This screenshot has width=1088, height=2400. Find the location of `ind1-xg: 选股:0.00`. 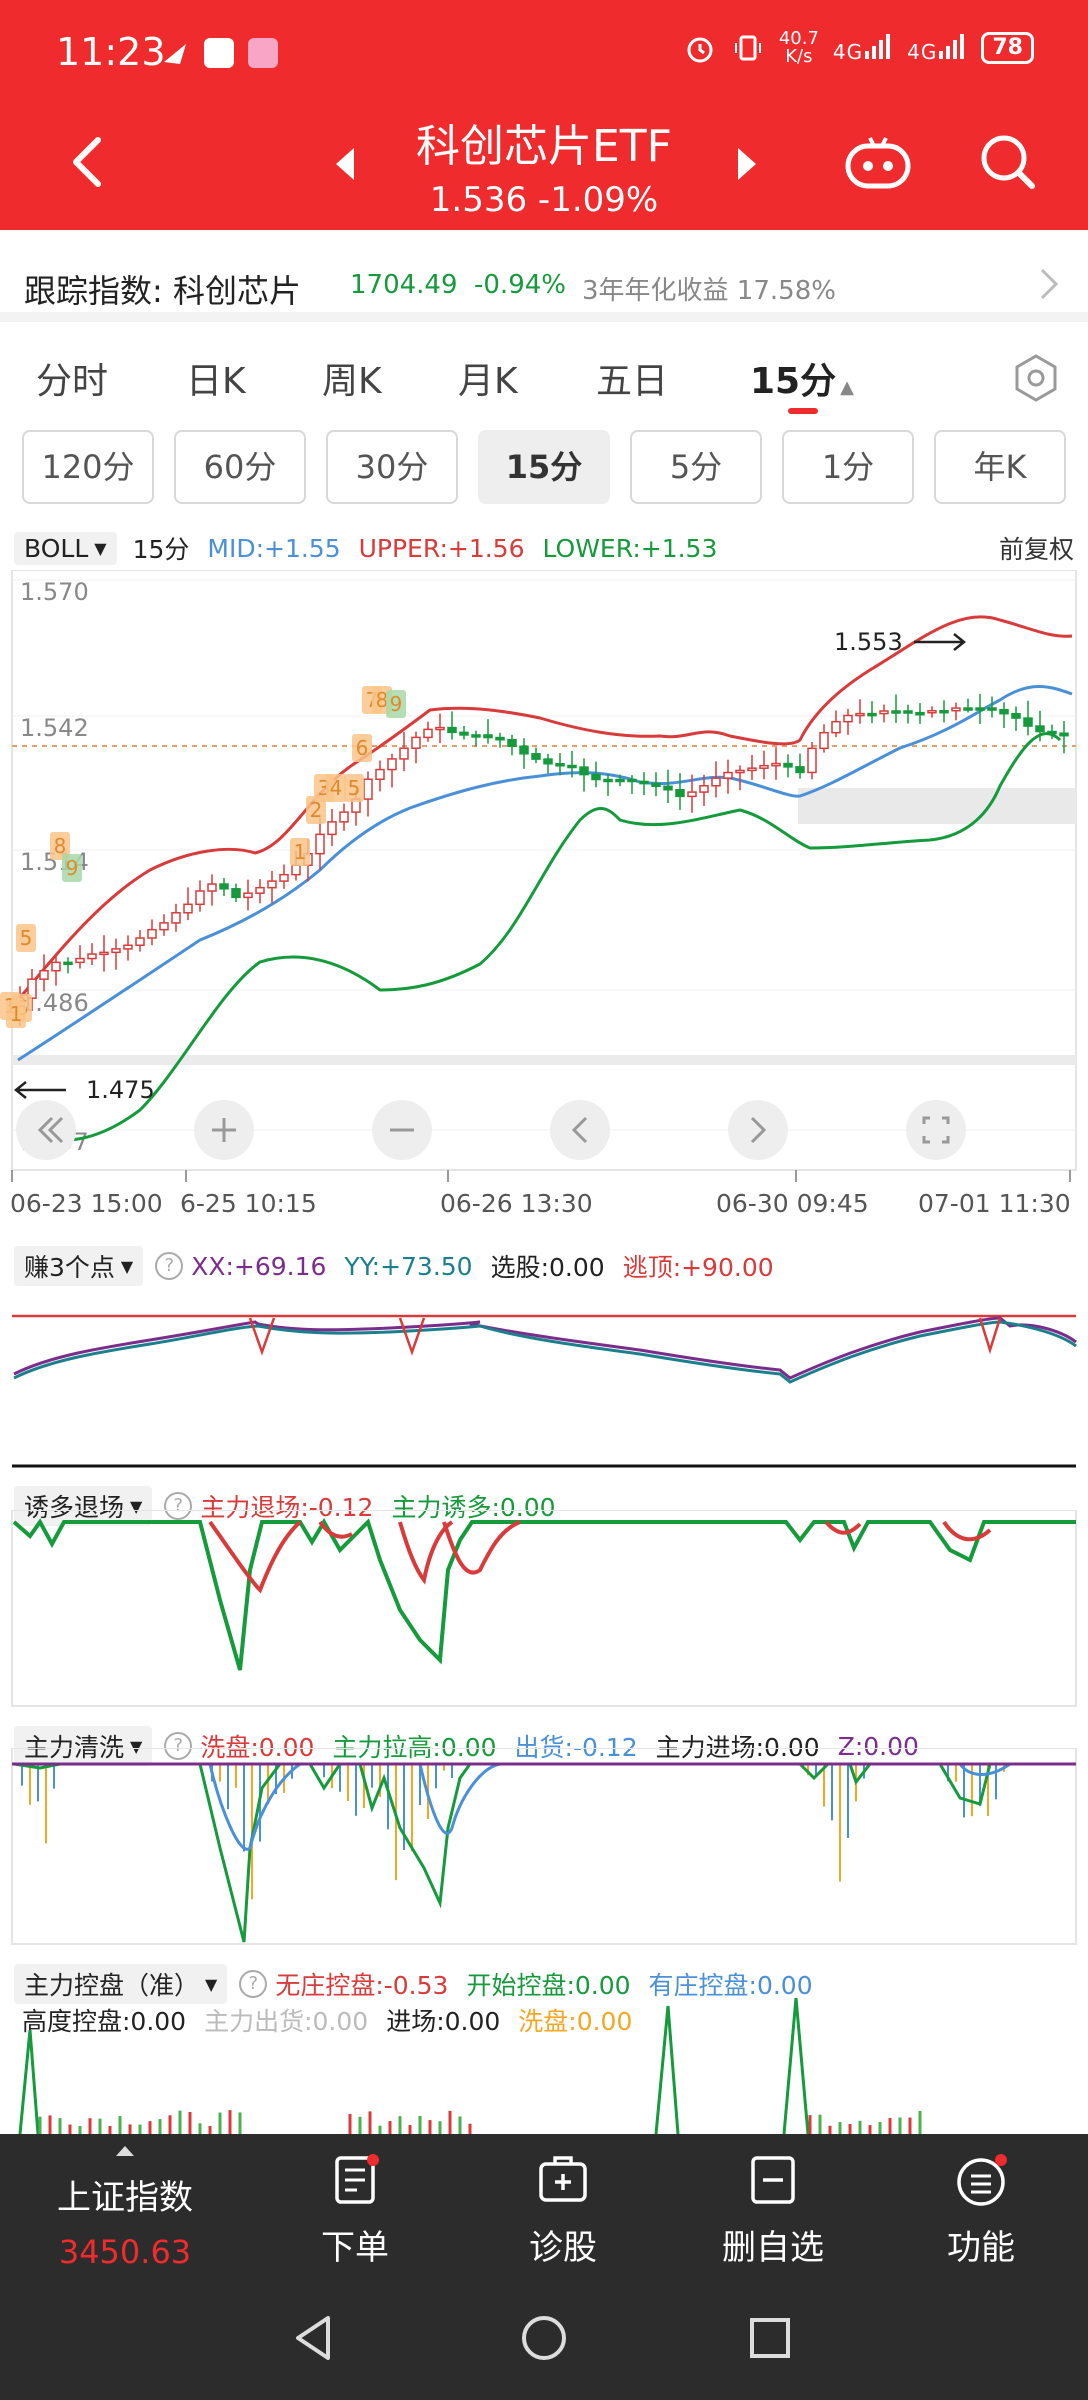

ind1-xg: 选股:0.00 is located at coordinates (547, 1267).